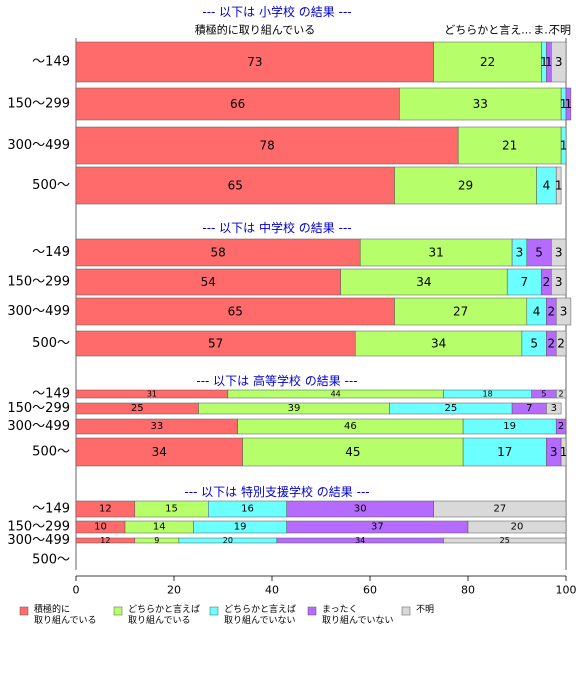 The height and width of the screenshot is (698, 580). Describe the element at coordinates (159, 620) in the screenshot. I see `legend-label: 取り組んでいる` at that location.